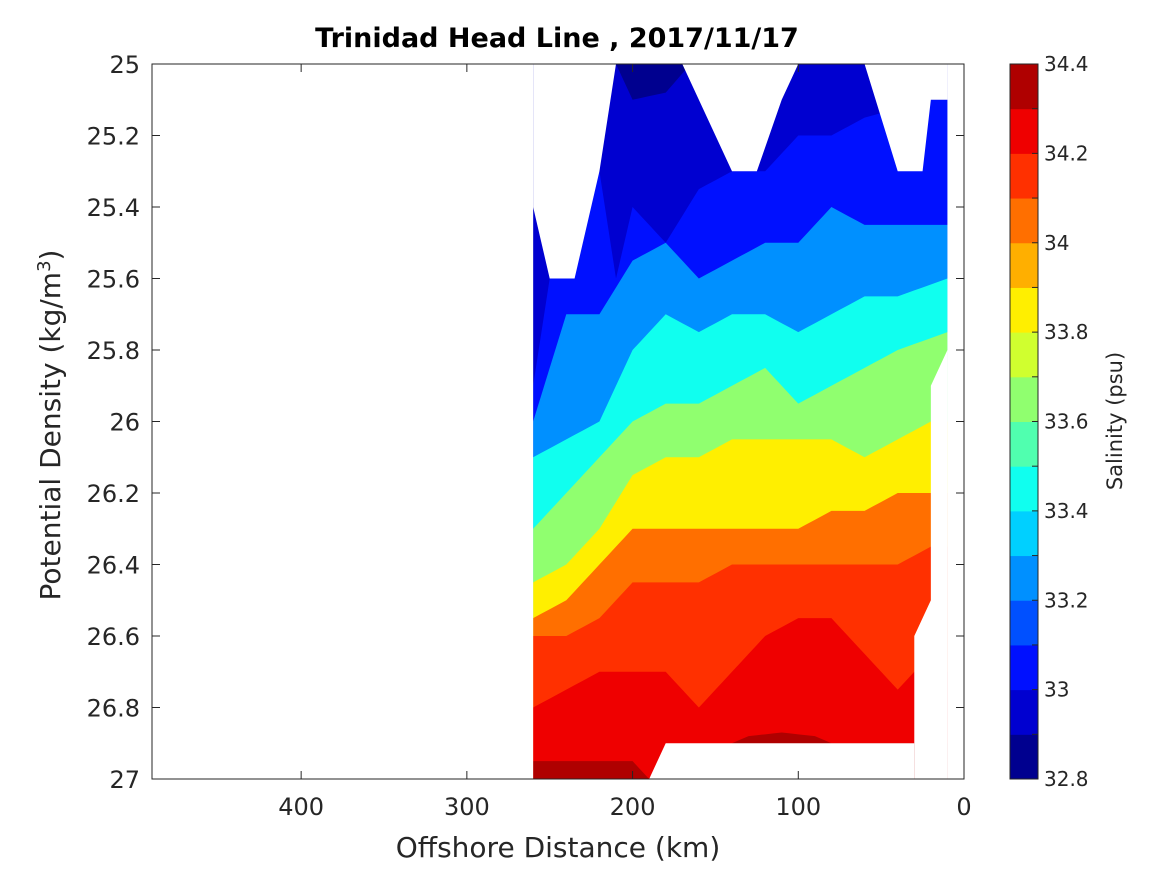 This screenshot has width=1167, height=875. I want to click on y-axis-label: Potential Density (kg/m3), so click(50, 425).